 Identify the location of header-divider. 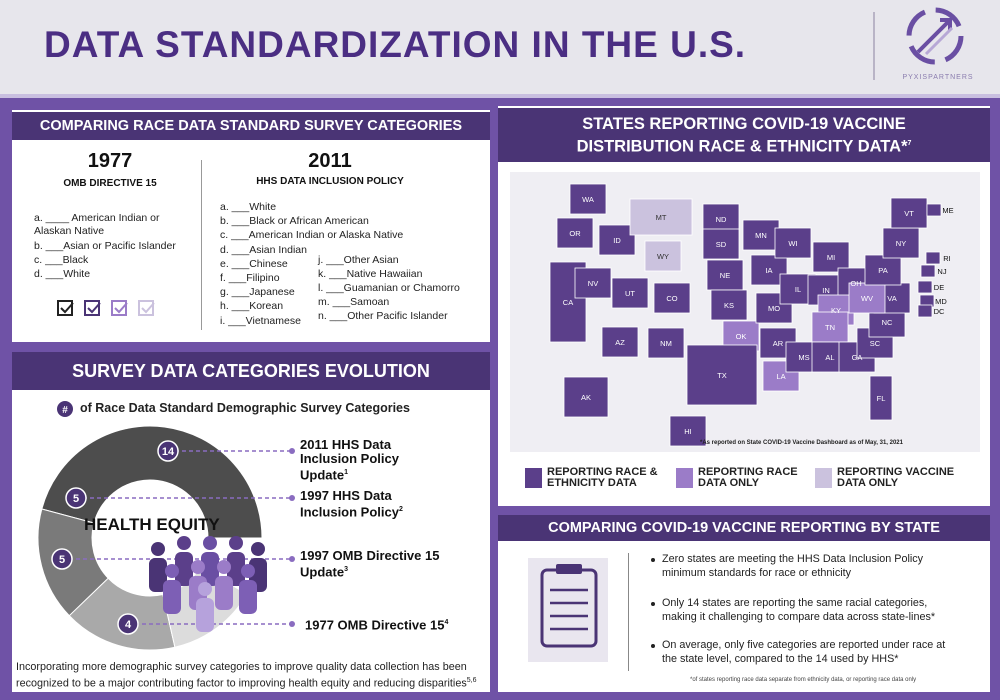
(874, 46).